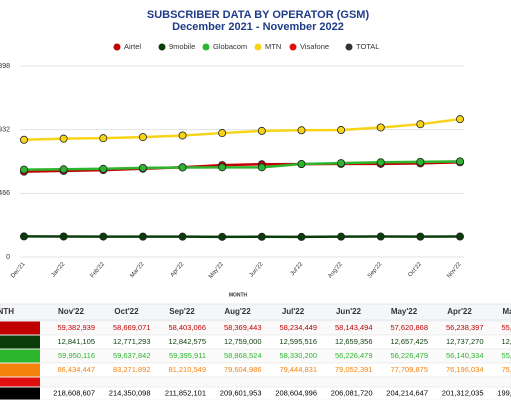 This screenshot has height=400, width=511. What do you see at coordinates (506, 355) in the screenshot?
I see `table-cell: 55,881,893` at bounding box center [506, 355].